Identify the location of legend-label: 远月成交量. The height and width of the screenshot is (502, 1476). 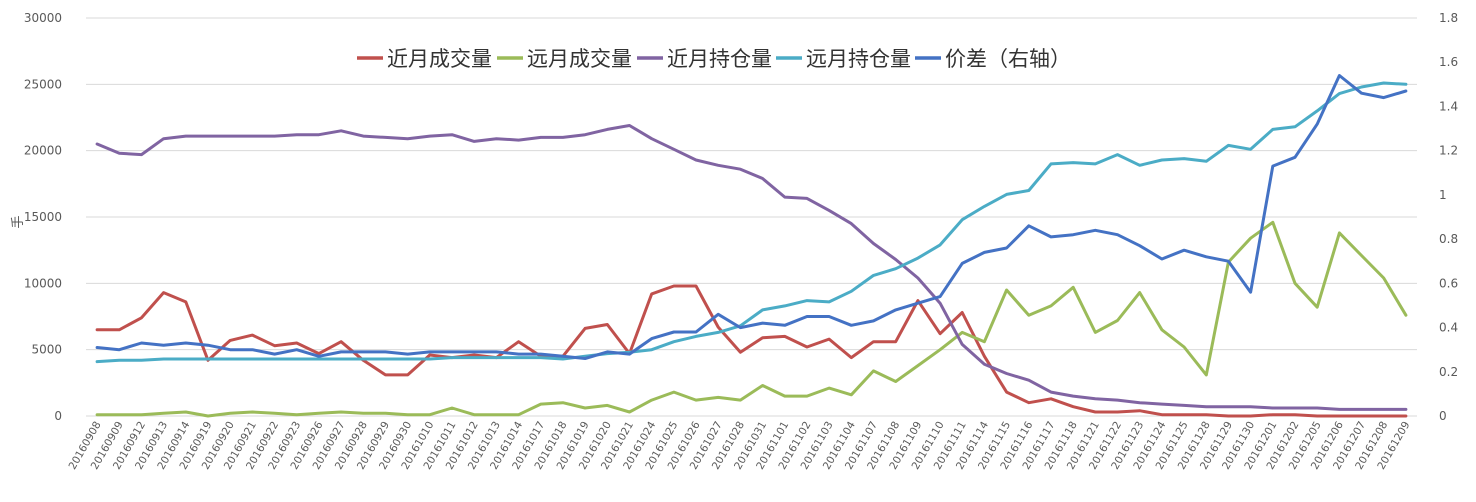
(579, 59).